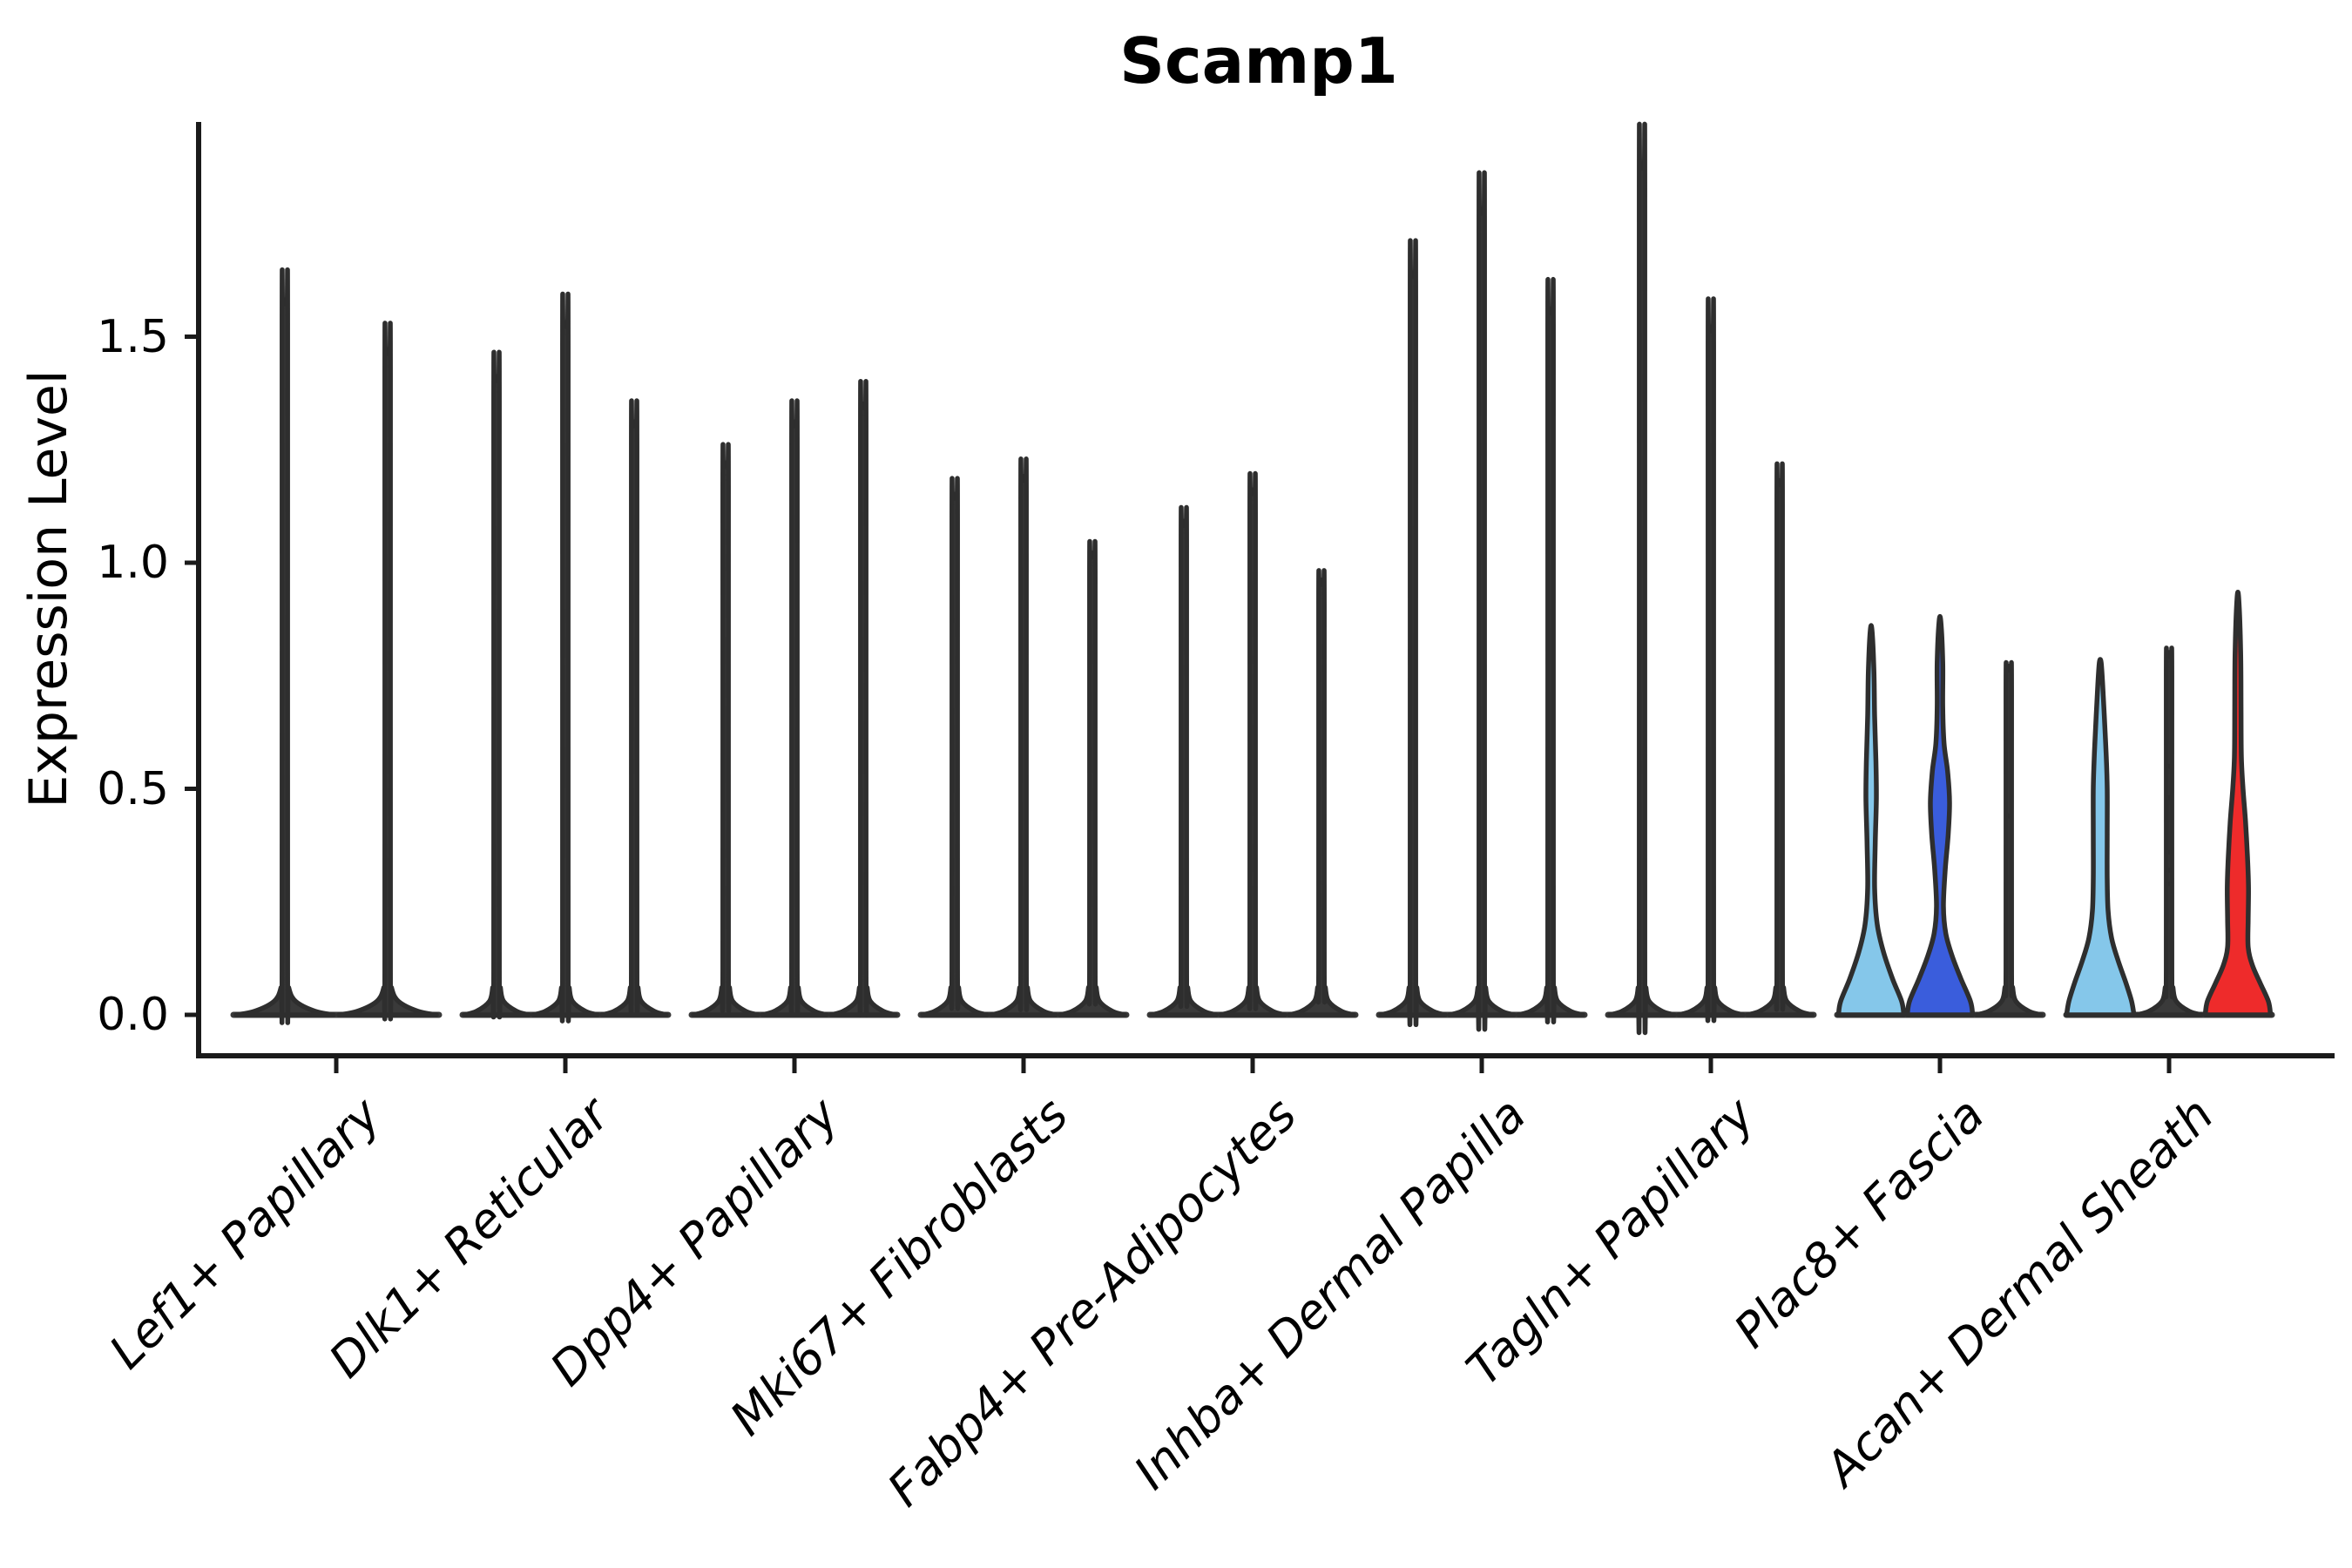 This screenshot has width=2352, height=1568. What do you see at coordinates (1258, 61) in the screenshot?
I see `chart-title: Scamp1` at bounding box center [1258, 61].